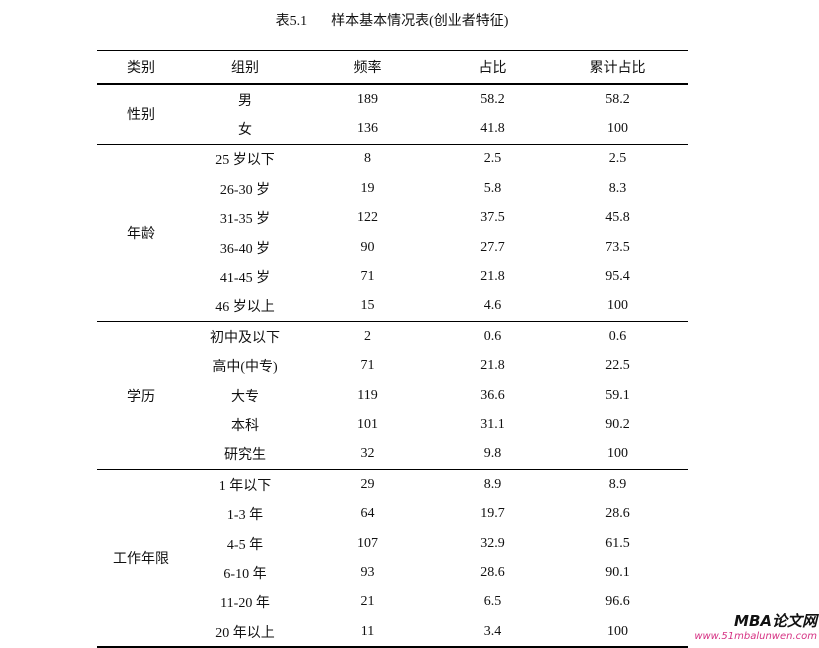 The width and height of the screenshot is (819, 648). I want to click on table-row: 41-45 岁 71 21.8 95.4, so click(436, 276).